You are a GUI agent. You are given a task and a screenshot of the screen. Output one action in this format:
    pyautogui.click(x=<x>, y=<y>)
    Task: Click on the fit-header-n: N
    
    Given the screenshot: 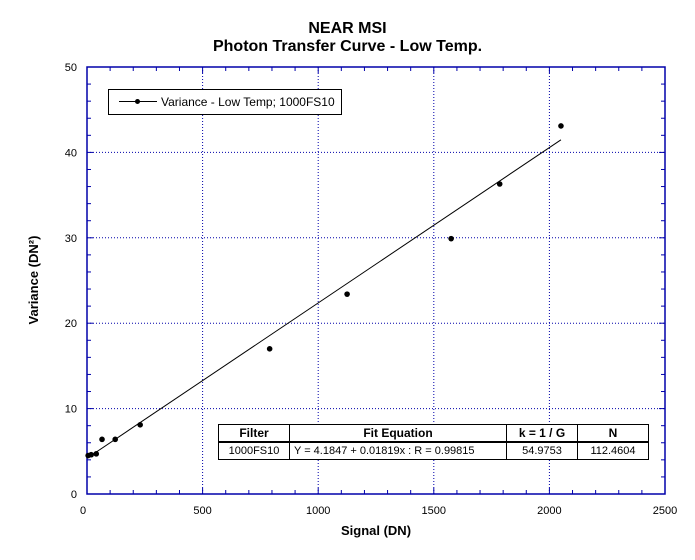 What is the action you would take?
    pyautogui.click(x=613, y=433)
    